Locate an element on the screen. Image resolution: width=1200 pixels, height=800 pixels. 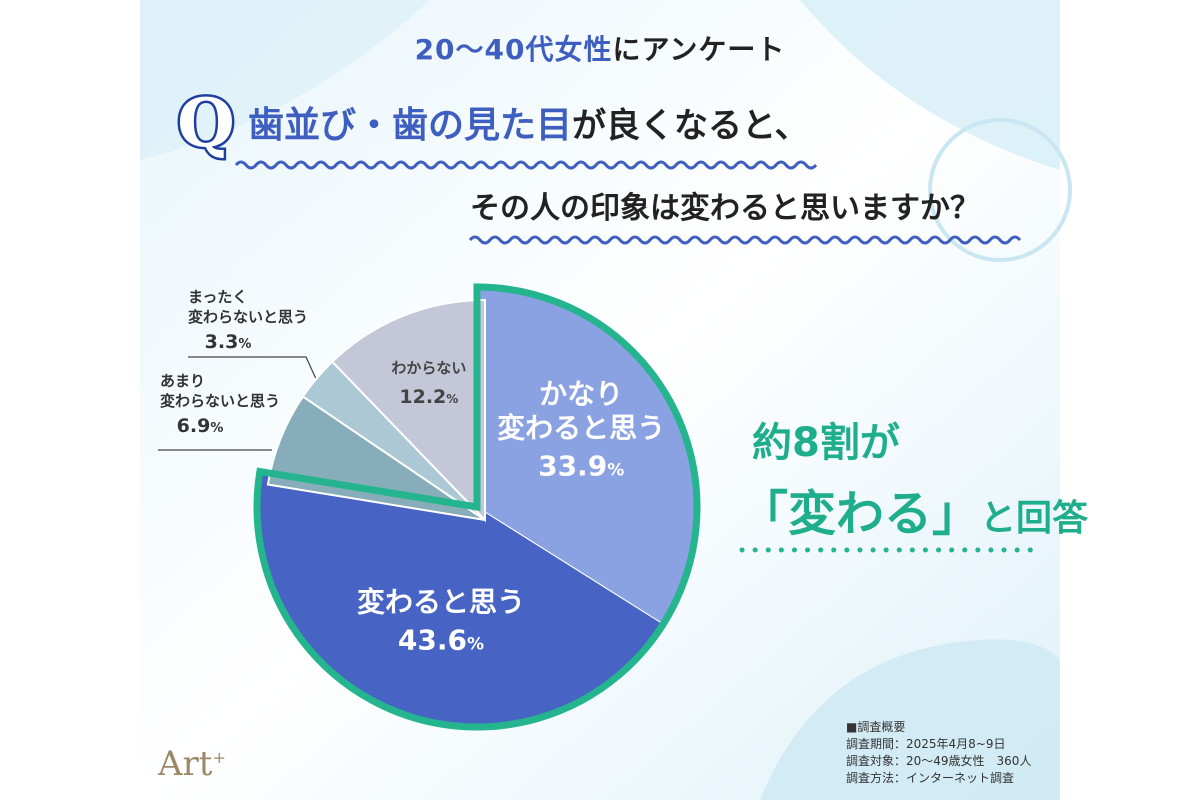
question-line-2: その人の印象は変わると思いますか？ is located at coordinates (725, 208).